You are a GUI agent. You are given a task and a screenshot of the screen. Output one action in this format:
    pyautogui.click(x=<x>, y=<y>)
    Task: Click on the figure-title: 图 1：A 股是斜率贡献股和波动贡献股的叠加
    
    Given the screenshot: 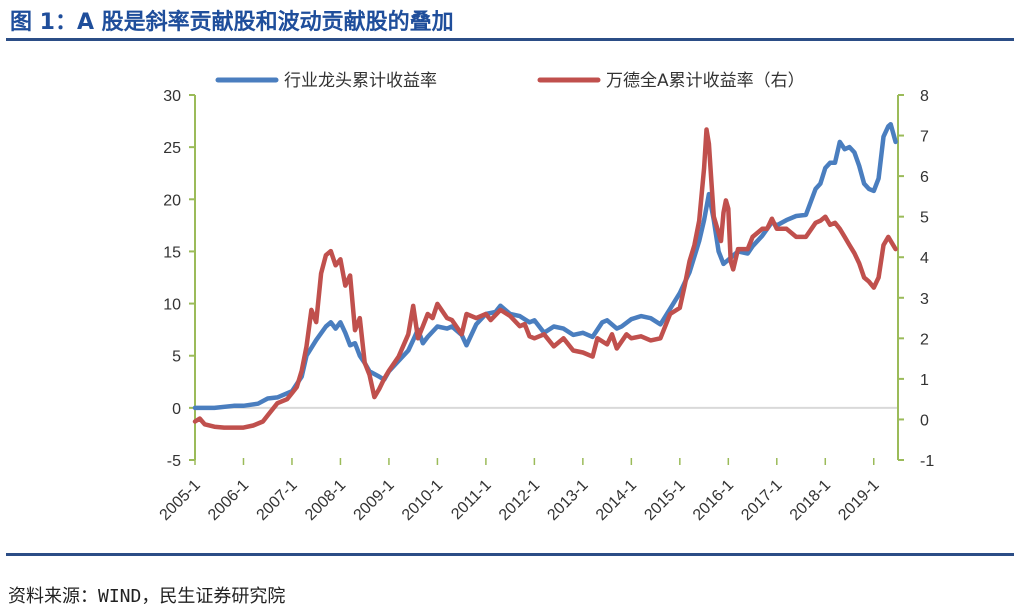 What is the action you would take?
    pyautogui.click(x=232, y=22)
    